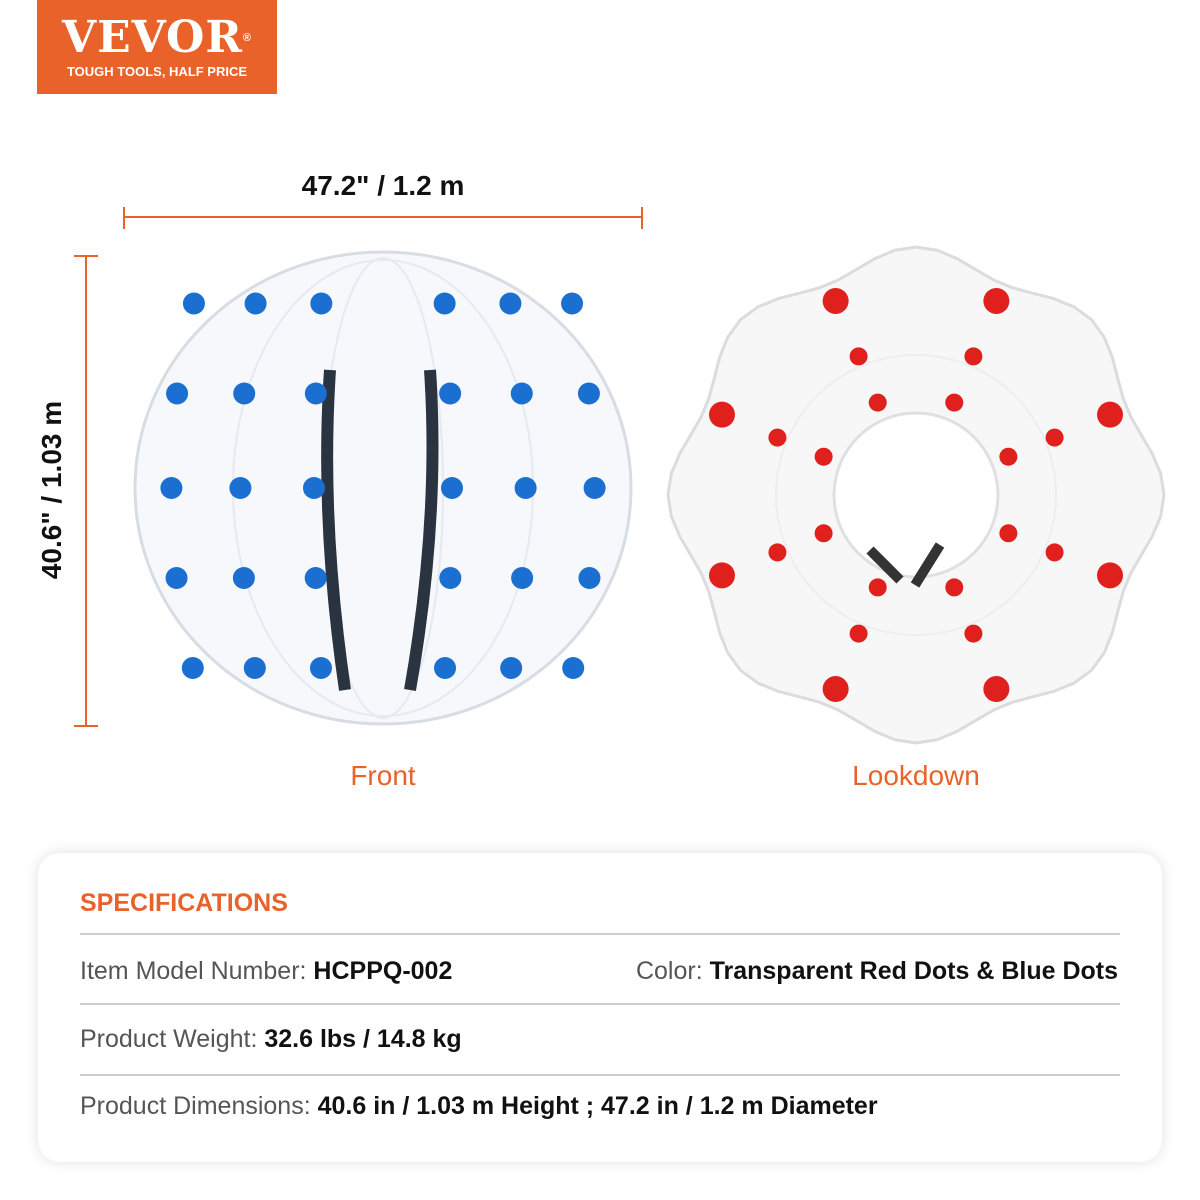 The image size is (1200, 1200). Describe the element at coordinates (383, 775) in the screenshot. I see `front-view-label: Front` at that location.